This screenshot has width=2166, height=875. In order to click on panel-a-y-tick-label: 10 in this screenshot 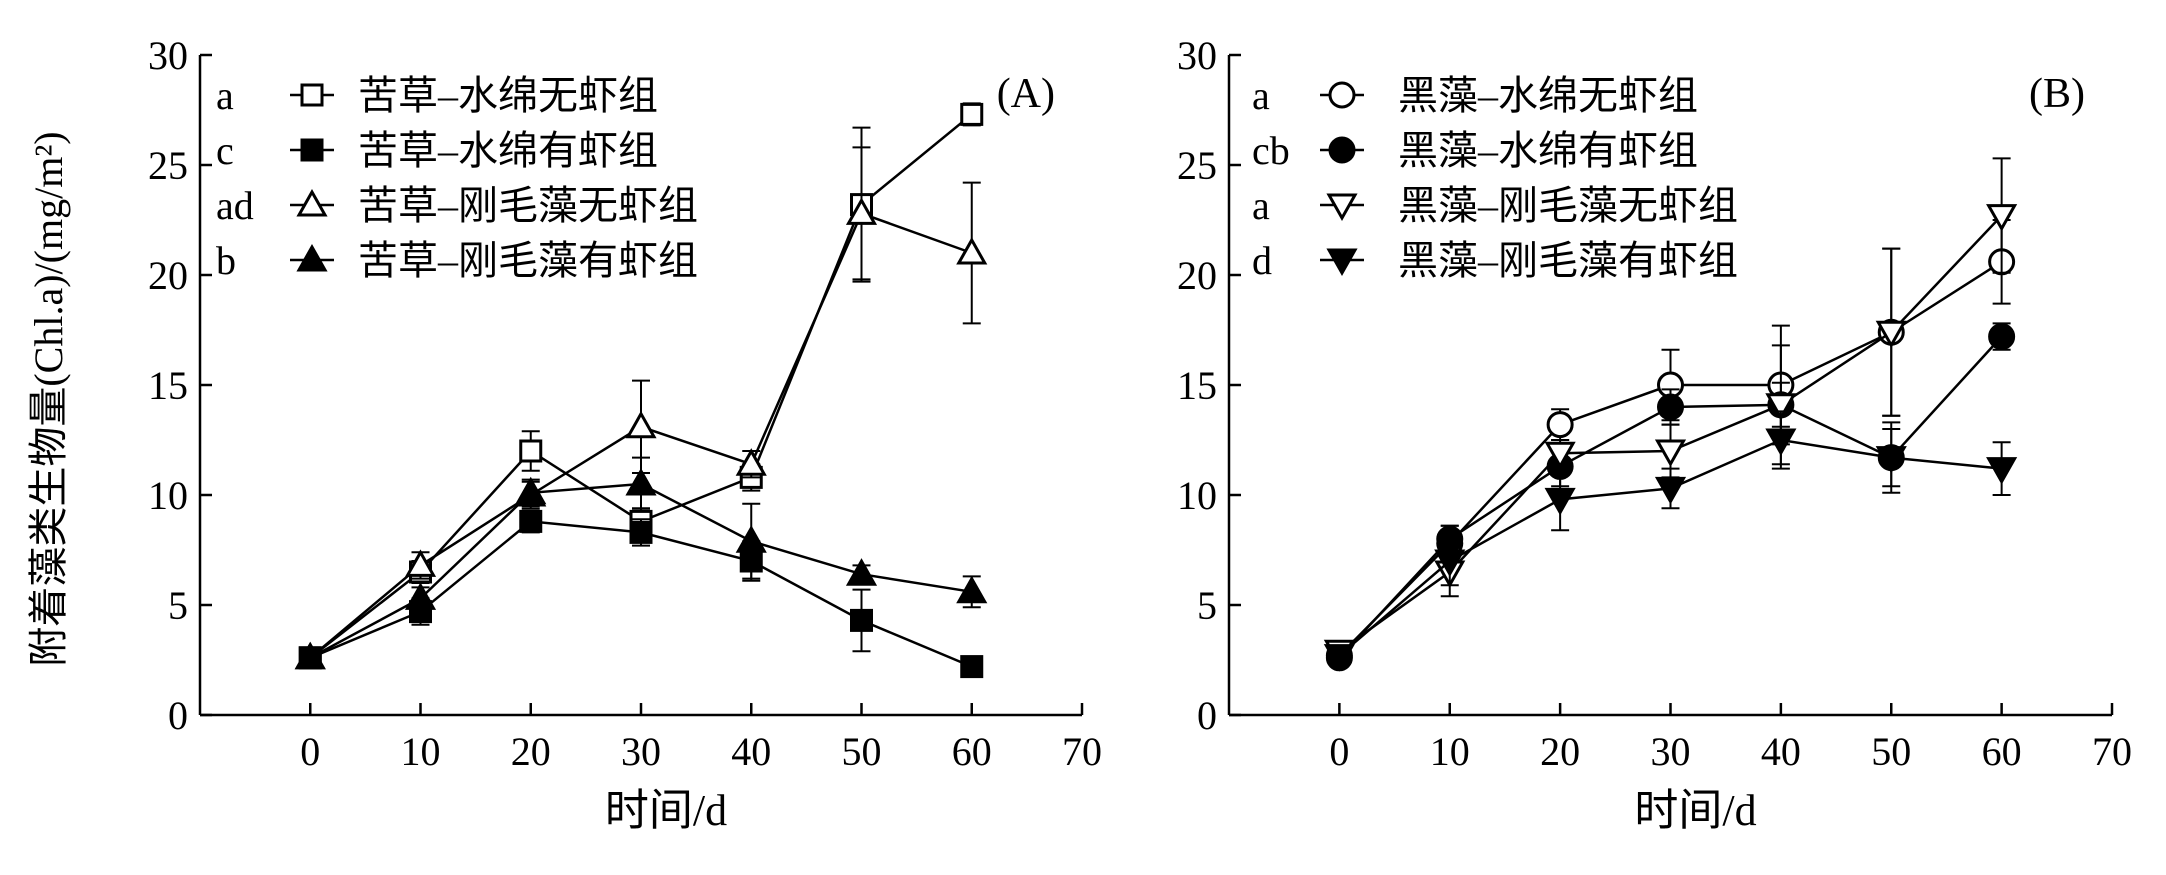, I will do `click(168, 495)`.